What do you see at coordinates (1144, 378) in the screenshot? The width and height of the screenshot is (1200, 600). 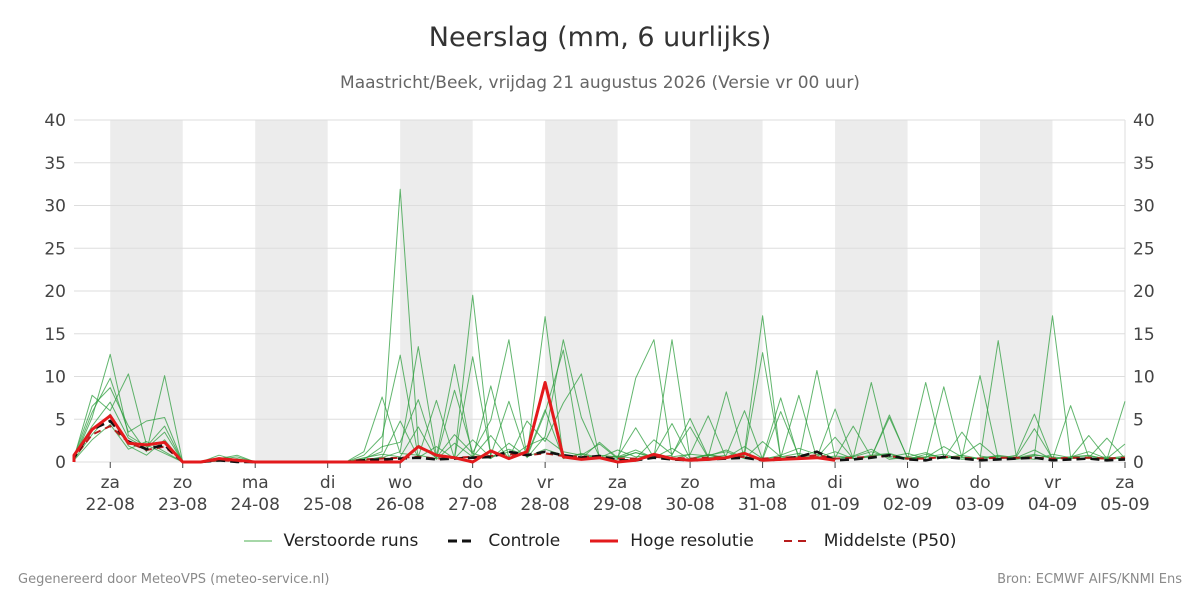 I see `y-tick-label-right: 10` at bounding box center [1144, 378].